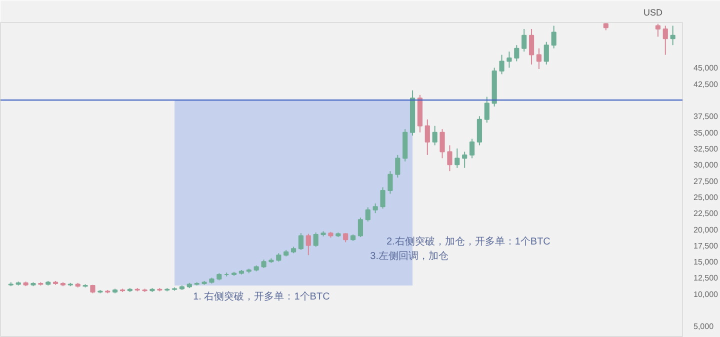 This screenshot has width=720, height=337. Describe the element at coordinates (706, 133) in the screenshot. I see `y-tick-label: 35,000` at that location.